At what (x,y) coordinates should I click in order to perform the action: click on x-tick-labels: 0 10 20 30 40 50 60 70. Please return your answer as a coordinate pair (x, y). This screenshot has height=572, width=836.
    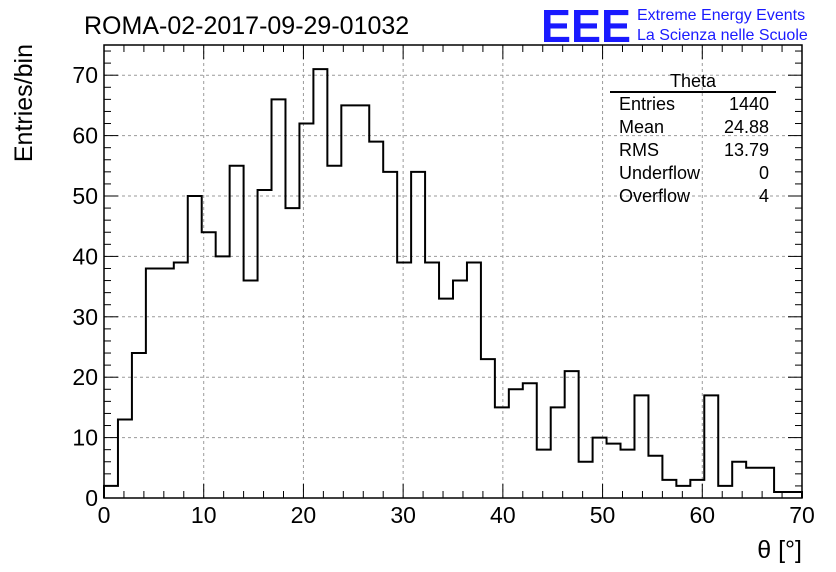
    Looking at the image, I should click on (456, 515).